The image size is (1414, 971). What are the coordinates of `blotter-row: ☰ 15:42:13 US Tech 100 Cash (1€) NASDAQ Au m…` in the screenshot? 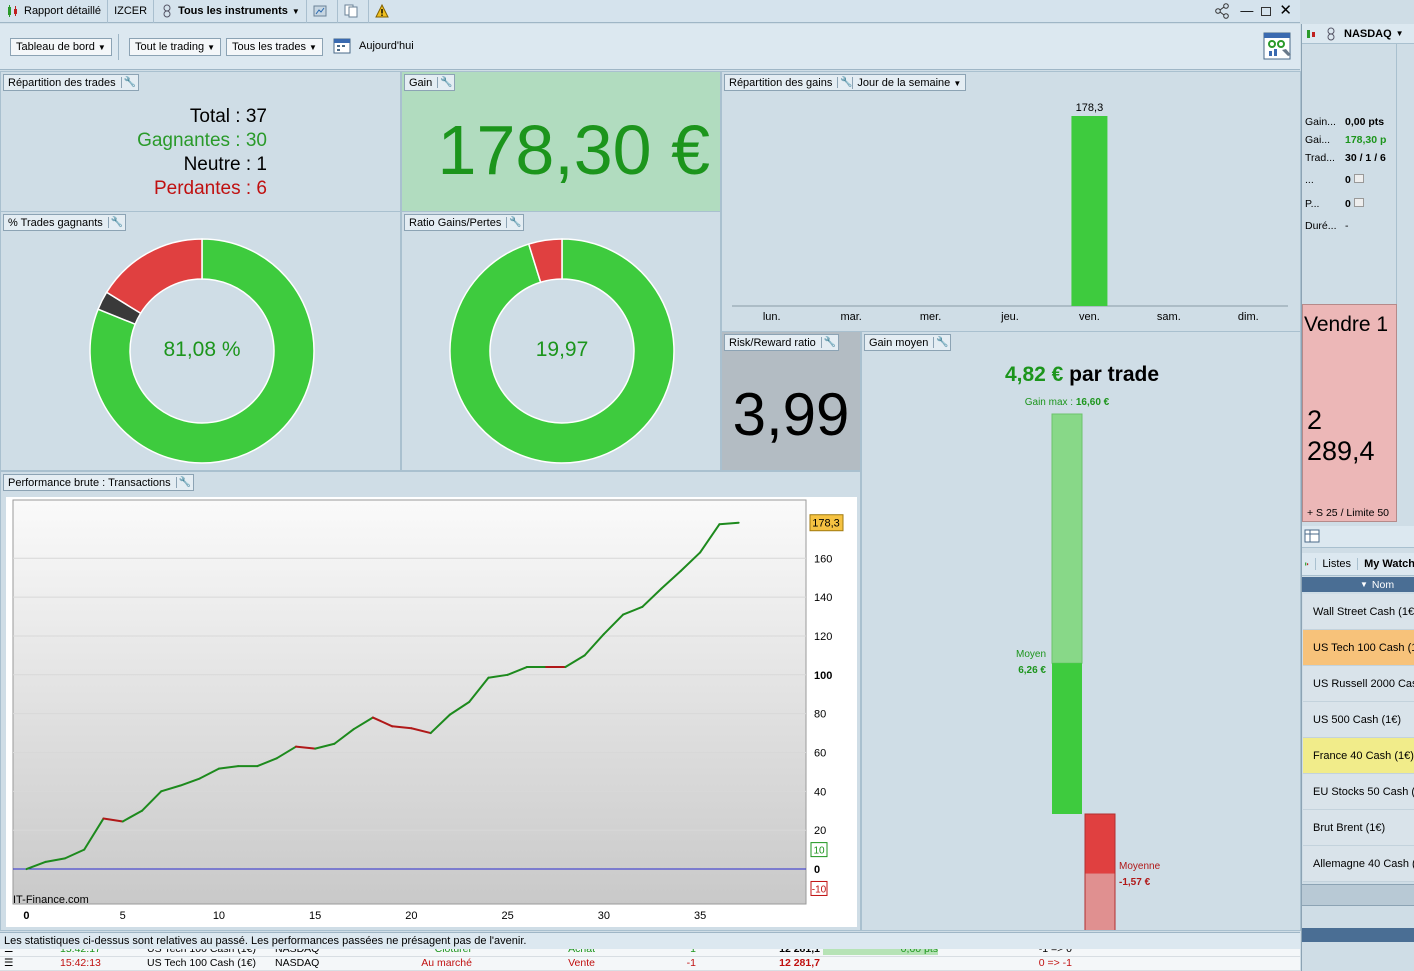 It's located at (650, 964).